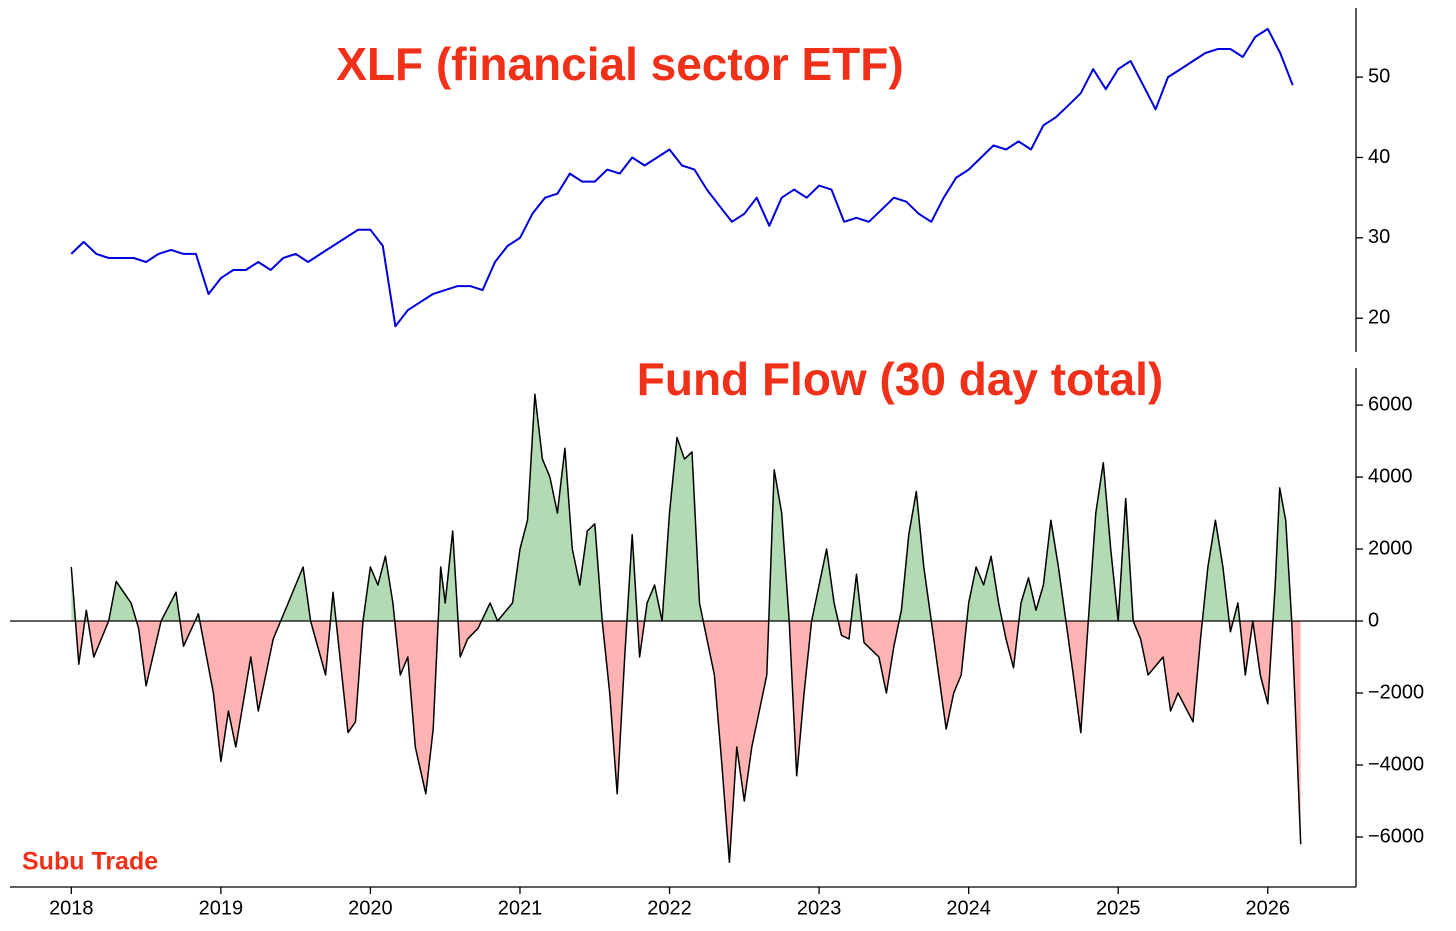 The width and height of the screenshot is (1456, 931). What do you see at coordinates (968, 908) in the screenshot?
I see `x-tick-label: 2024` at bounding box center [968, 908].